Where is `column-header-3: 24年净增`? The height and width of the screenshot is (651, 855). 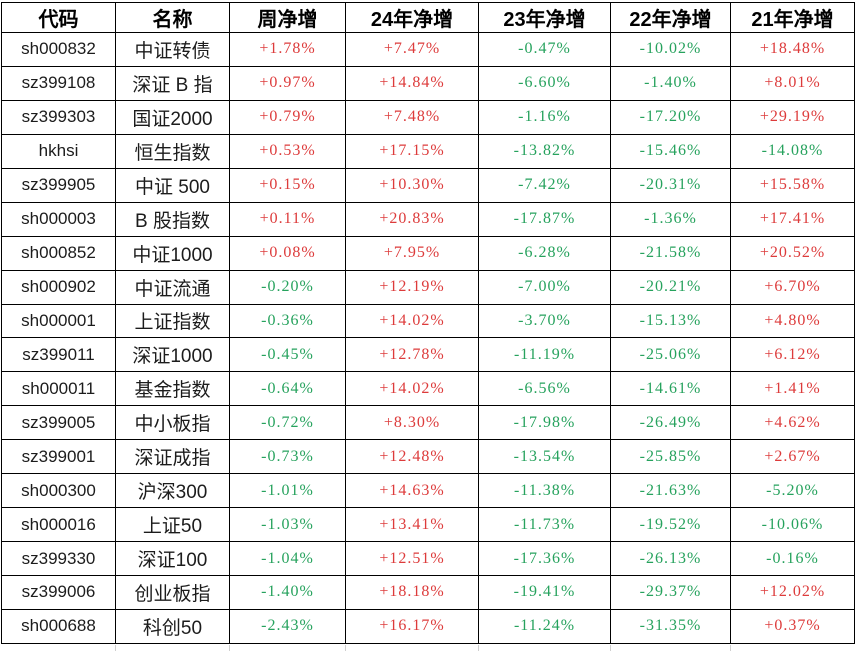
column-header-3: 24年净增 is located at coordinates (412, 17).